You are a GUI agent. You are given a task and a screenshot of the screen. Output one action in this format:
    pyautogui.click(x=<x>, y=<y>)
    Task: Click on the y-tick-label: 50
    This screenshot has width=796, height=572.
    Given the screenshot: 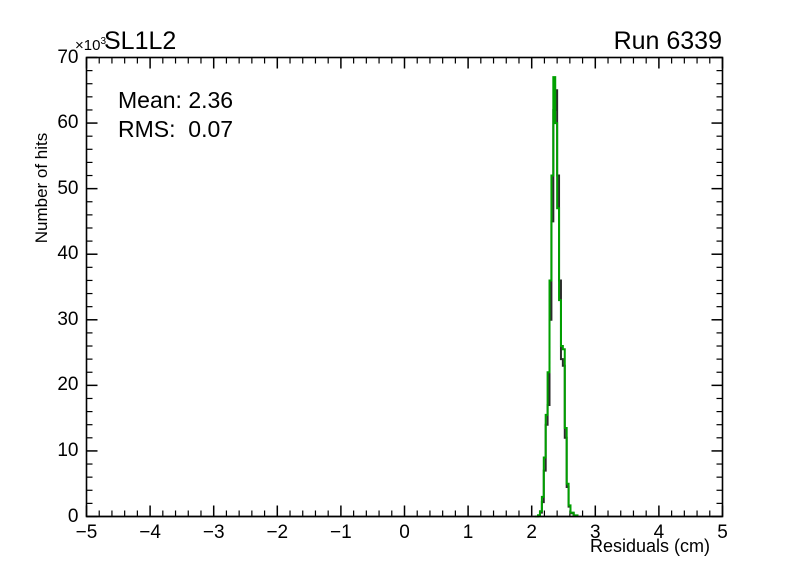 What is the action you would take?
    pyautogui.click(x=68, y=188)
    